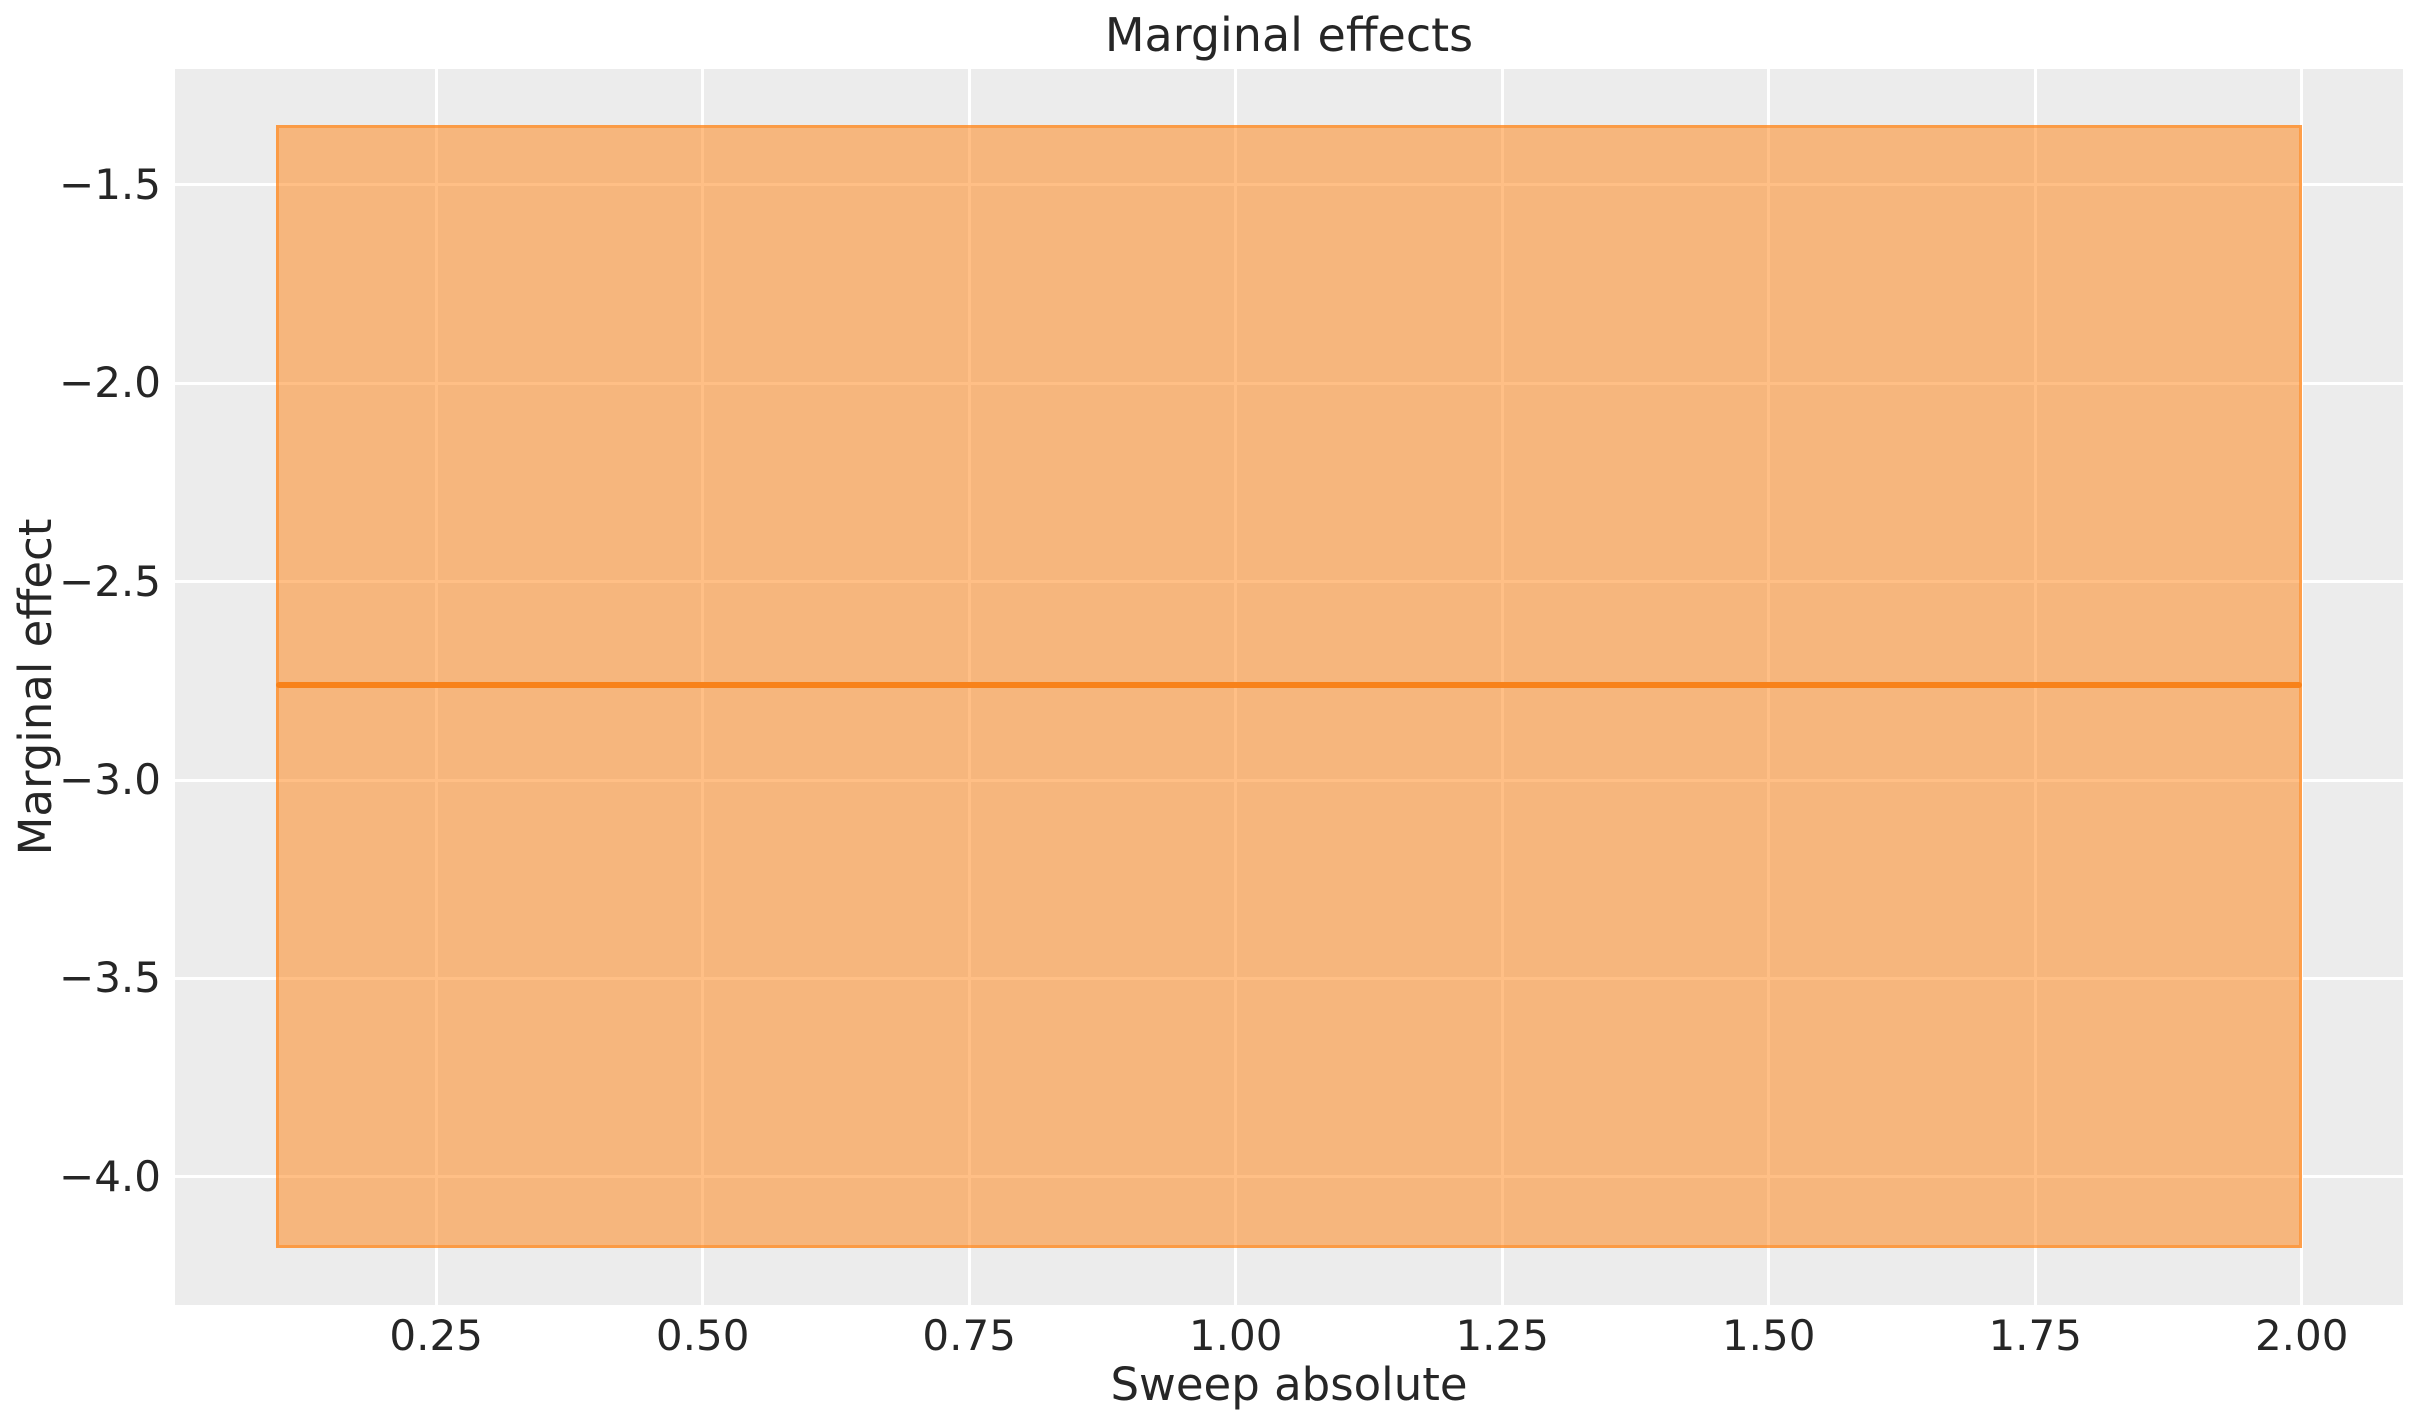 Image resolution: width=2423 pixels, height=1423 pixels. What do you see at coordinates (2302, 687) in the screenshot?
I see `x-gridline` at bounding box center [2302, 687].